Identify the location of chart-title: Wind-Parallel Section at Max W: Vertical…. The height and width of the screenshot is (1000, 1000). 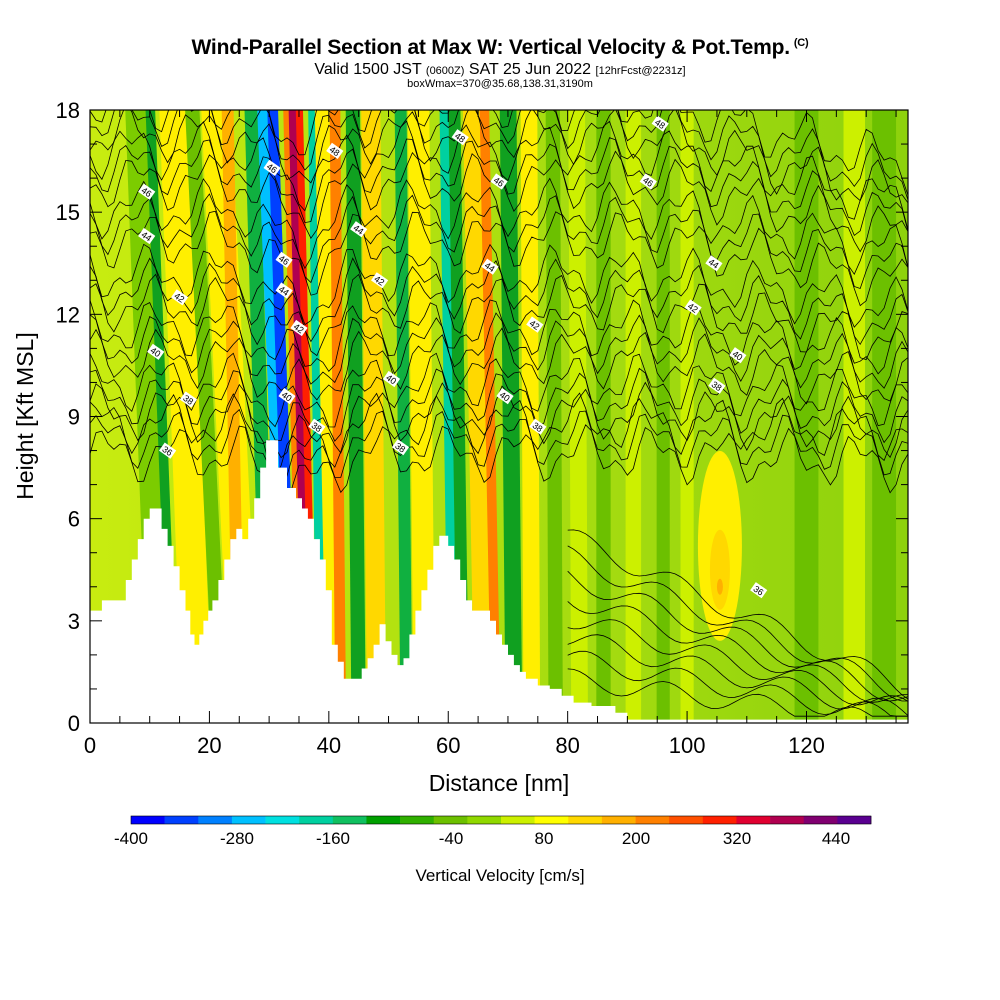
(500, 48).